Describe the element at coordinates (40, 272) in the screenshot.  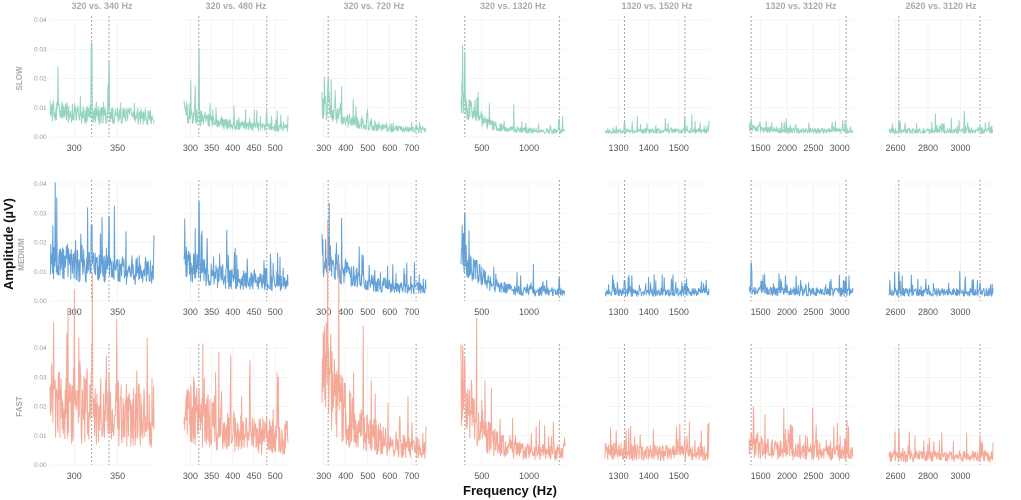
I see `y-tick-label: 0.01` at that location.